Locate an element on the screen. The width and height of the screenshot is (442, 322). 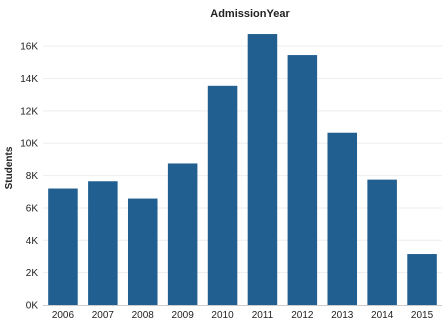
bar-2006 is located at coordinates (63, 246).